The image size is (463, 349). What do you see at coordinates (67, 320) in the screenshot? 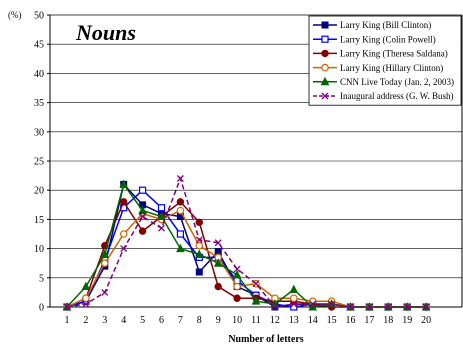
I see `x-tick-label: 1` at bounding box center [67, 320].